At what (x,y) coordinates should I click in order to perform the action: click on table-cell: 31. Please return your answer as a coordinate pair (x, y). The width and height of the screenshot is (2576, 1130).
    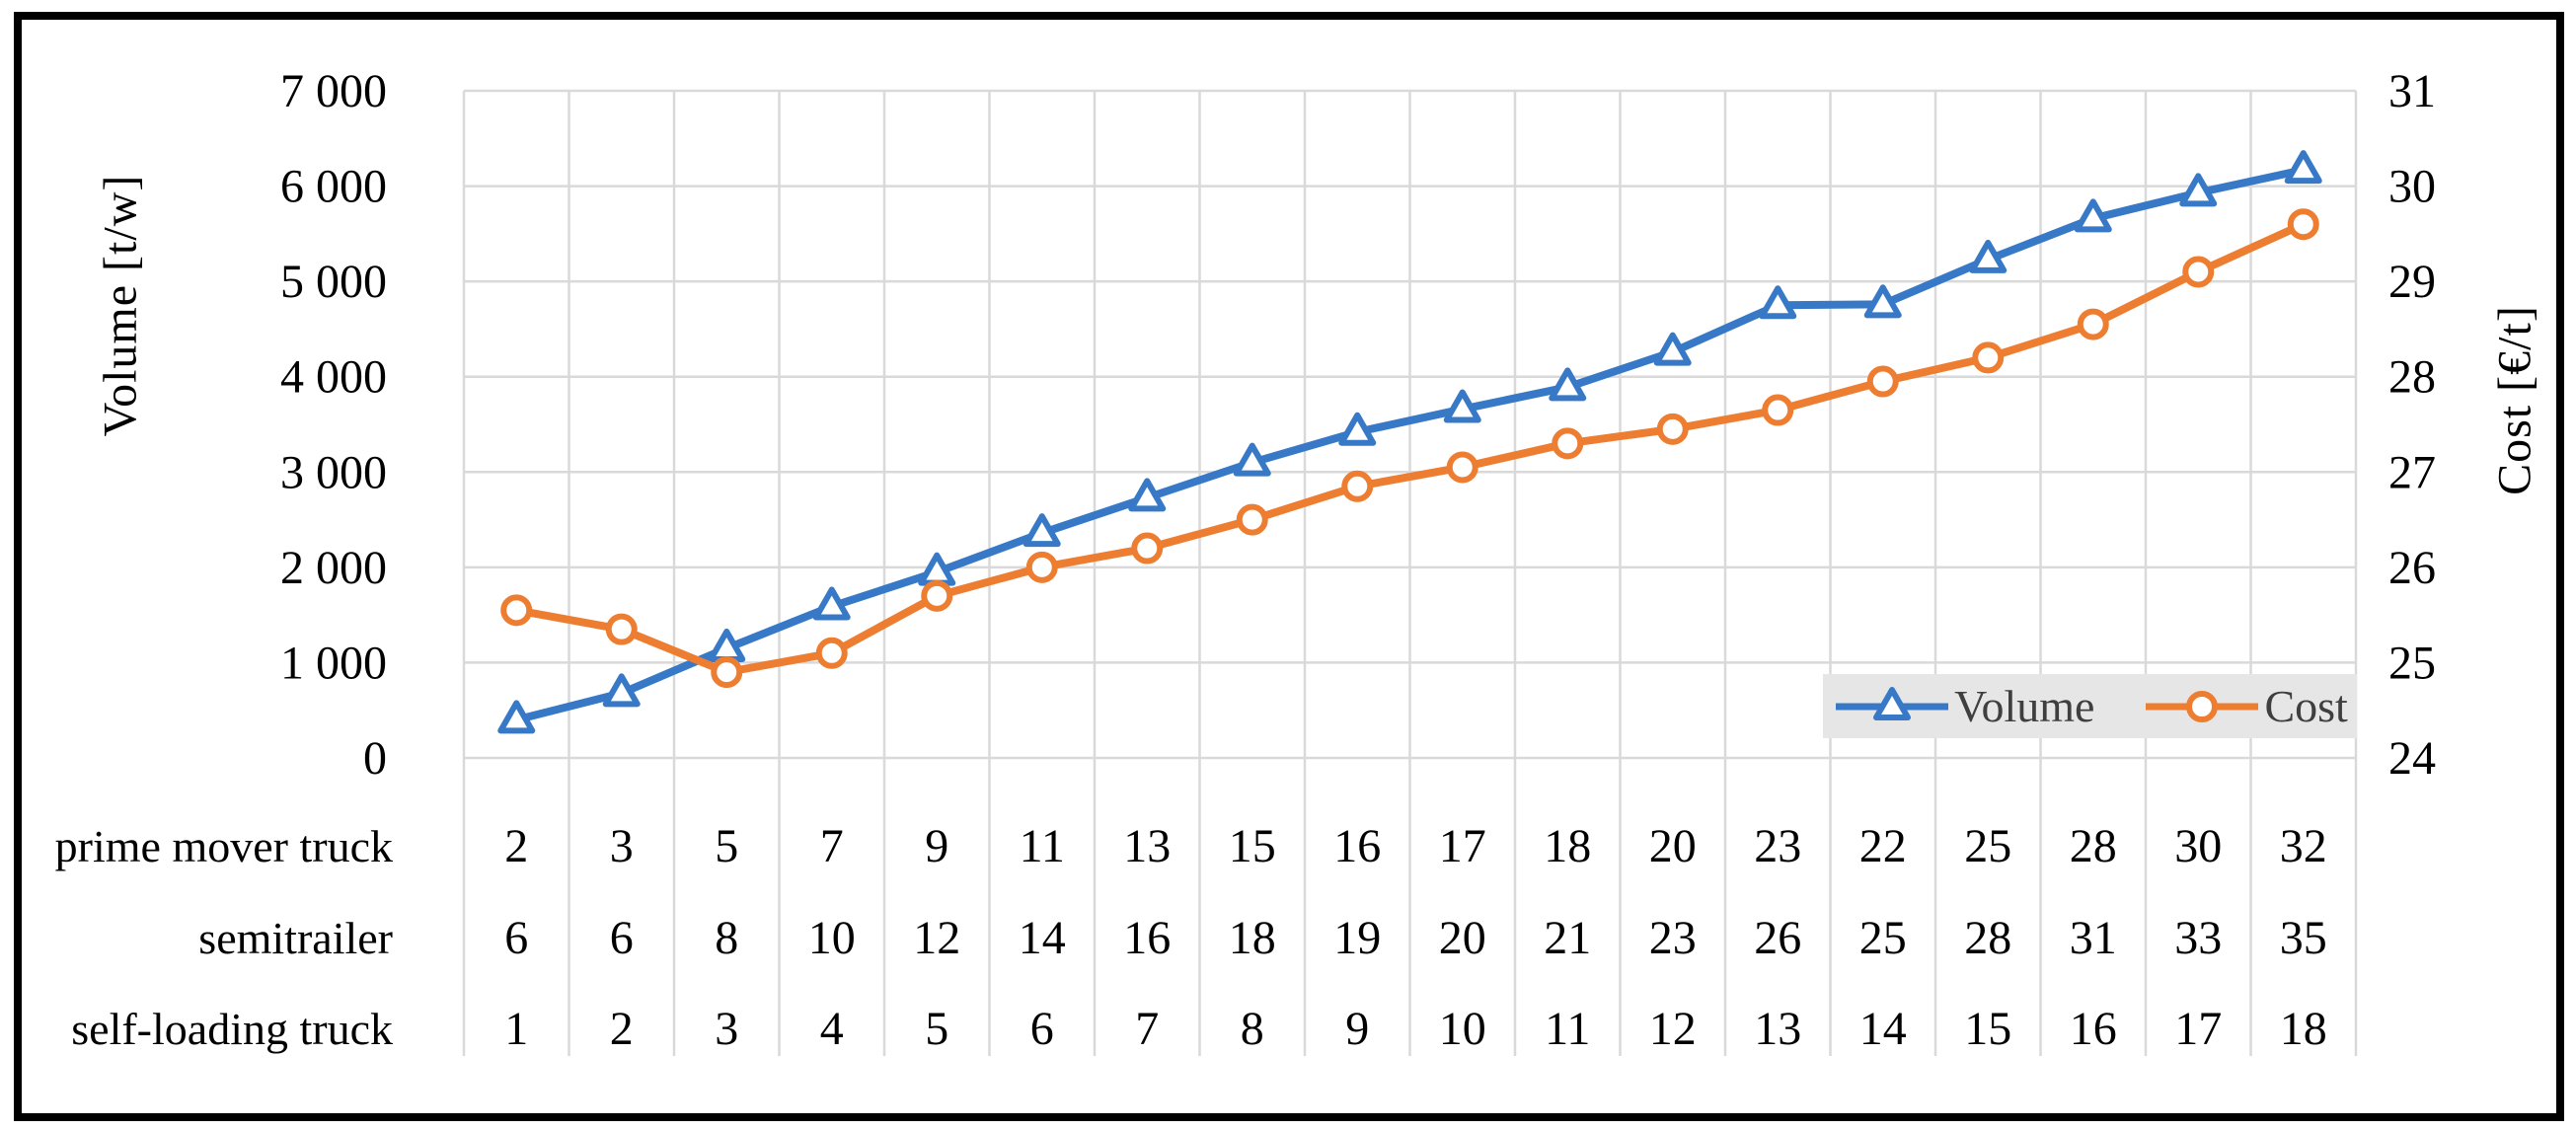
    Looking at the image, I should click on (2093, 938).